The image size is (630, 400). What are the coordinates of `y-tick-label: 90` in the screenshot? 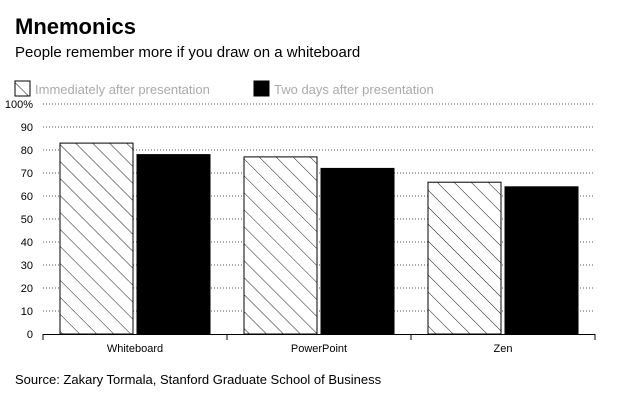 It's located at (27, 128).